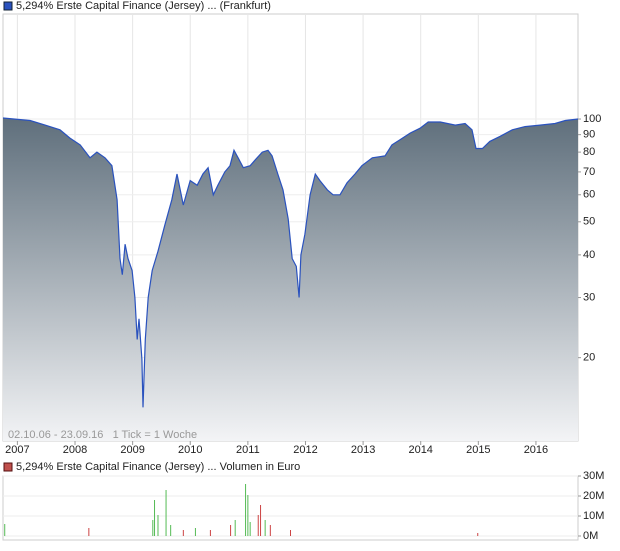  What do you see at coordinates (593, 516) in the screenshot?
I see `y-tick-label: 10M` at bounding box center [593, 516].